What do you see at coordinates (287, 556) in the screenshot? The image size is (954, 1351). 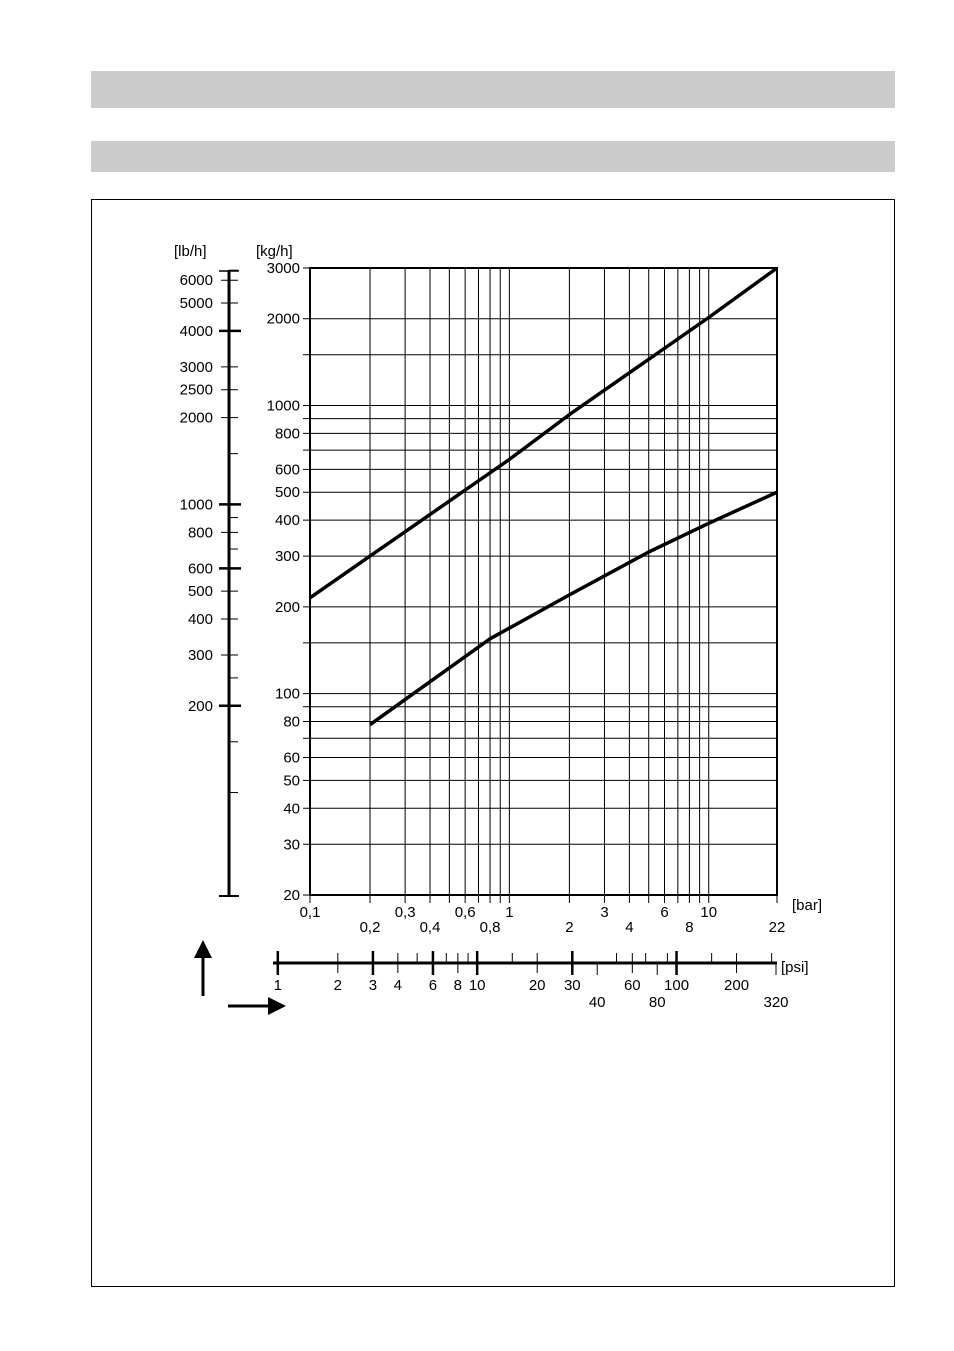 I see `y-tick-label: 300` at bounding box center [287, 556].